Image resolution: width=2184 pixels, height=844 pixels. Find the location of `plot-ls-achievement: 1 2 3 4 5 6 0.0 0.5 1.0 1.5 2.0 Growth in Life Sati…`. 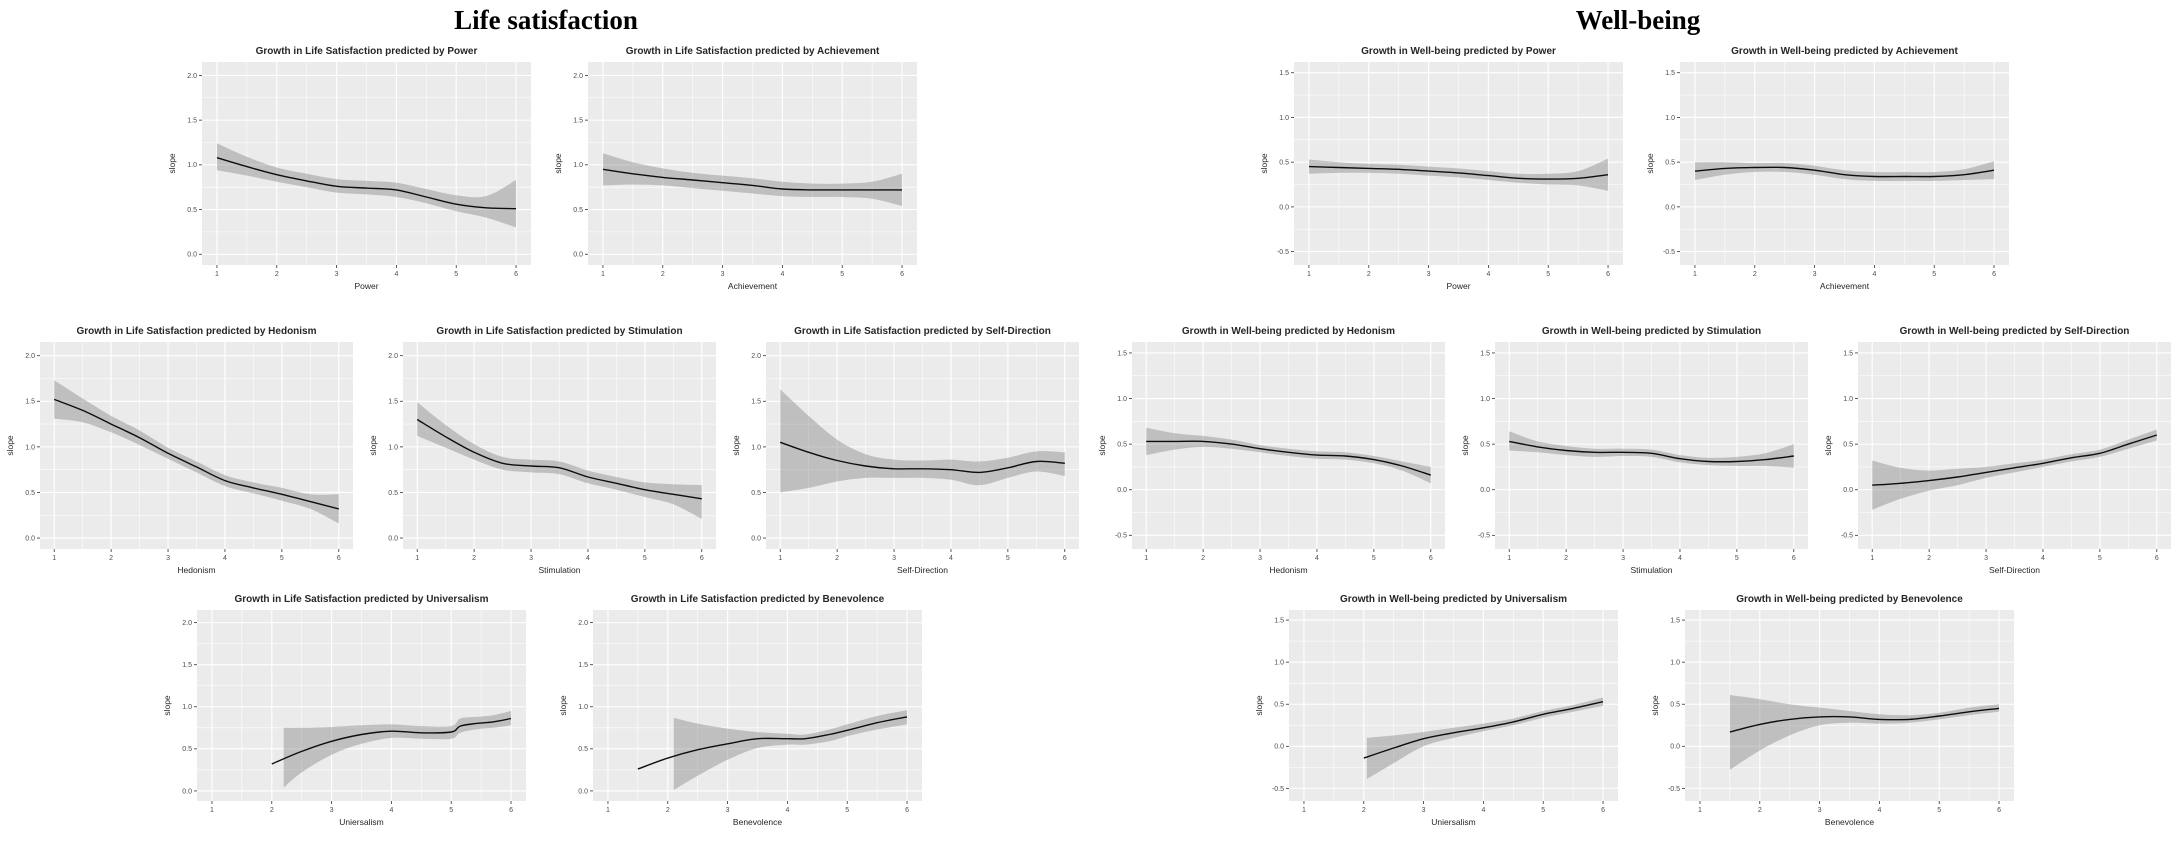

plot-ls-achievement: 1 2 3 4 5 6 0.0 0.5 1.0 1.5 2.0 Growth in Life Sati… is located at coordinates (739, 170).